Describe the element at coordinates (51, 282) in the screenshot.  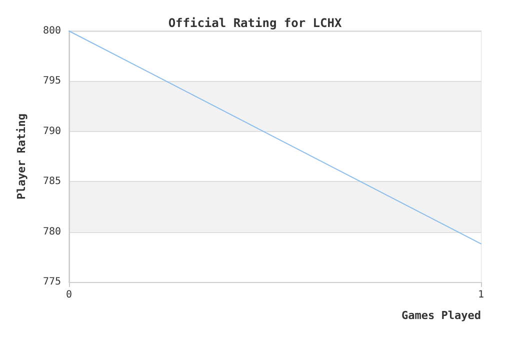
I see `y-tick-label: 775` at that location.